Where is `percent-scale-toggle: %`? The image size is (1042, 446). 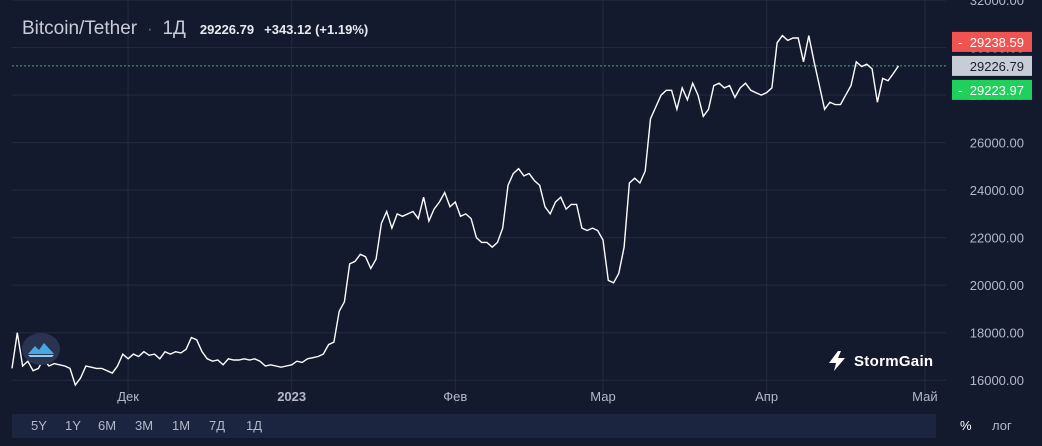 percent-scale-toggle: % is located at coordinates (966, 425).